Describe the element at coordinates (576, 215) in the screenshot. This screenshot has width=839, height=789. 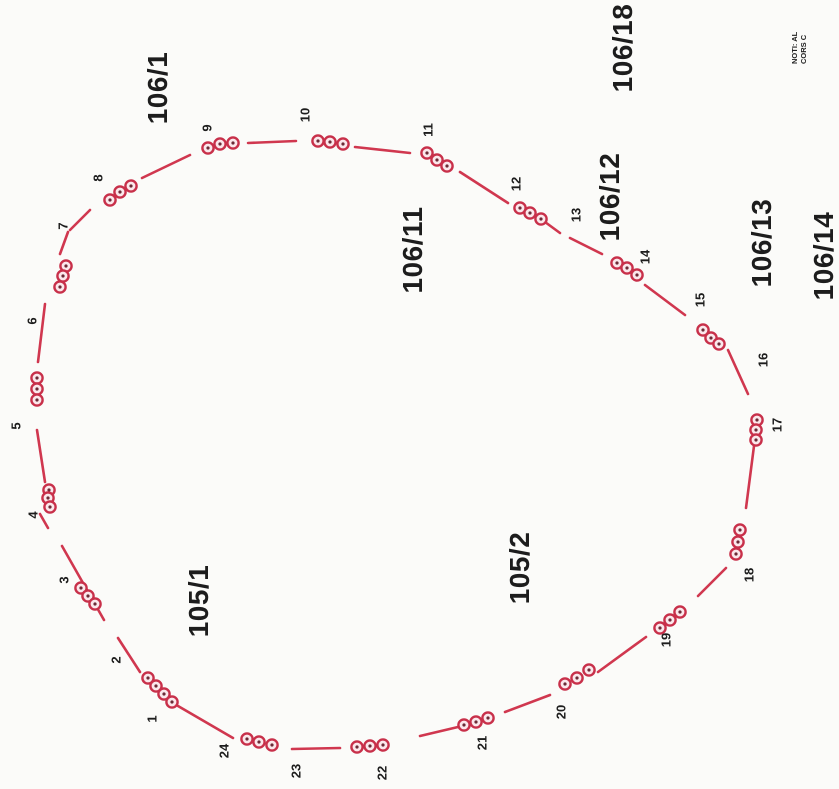
I see `point-label-13: 13` at that location.